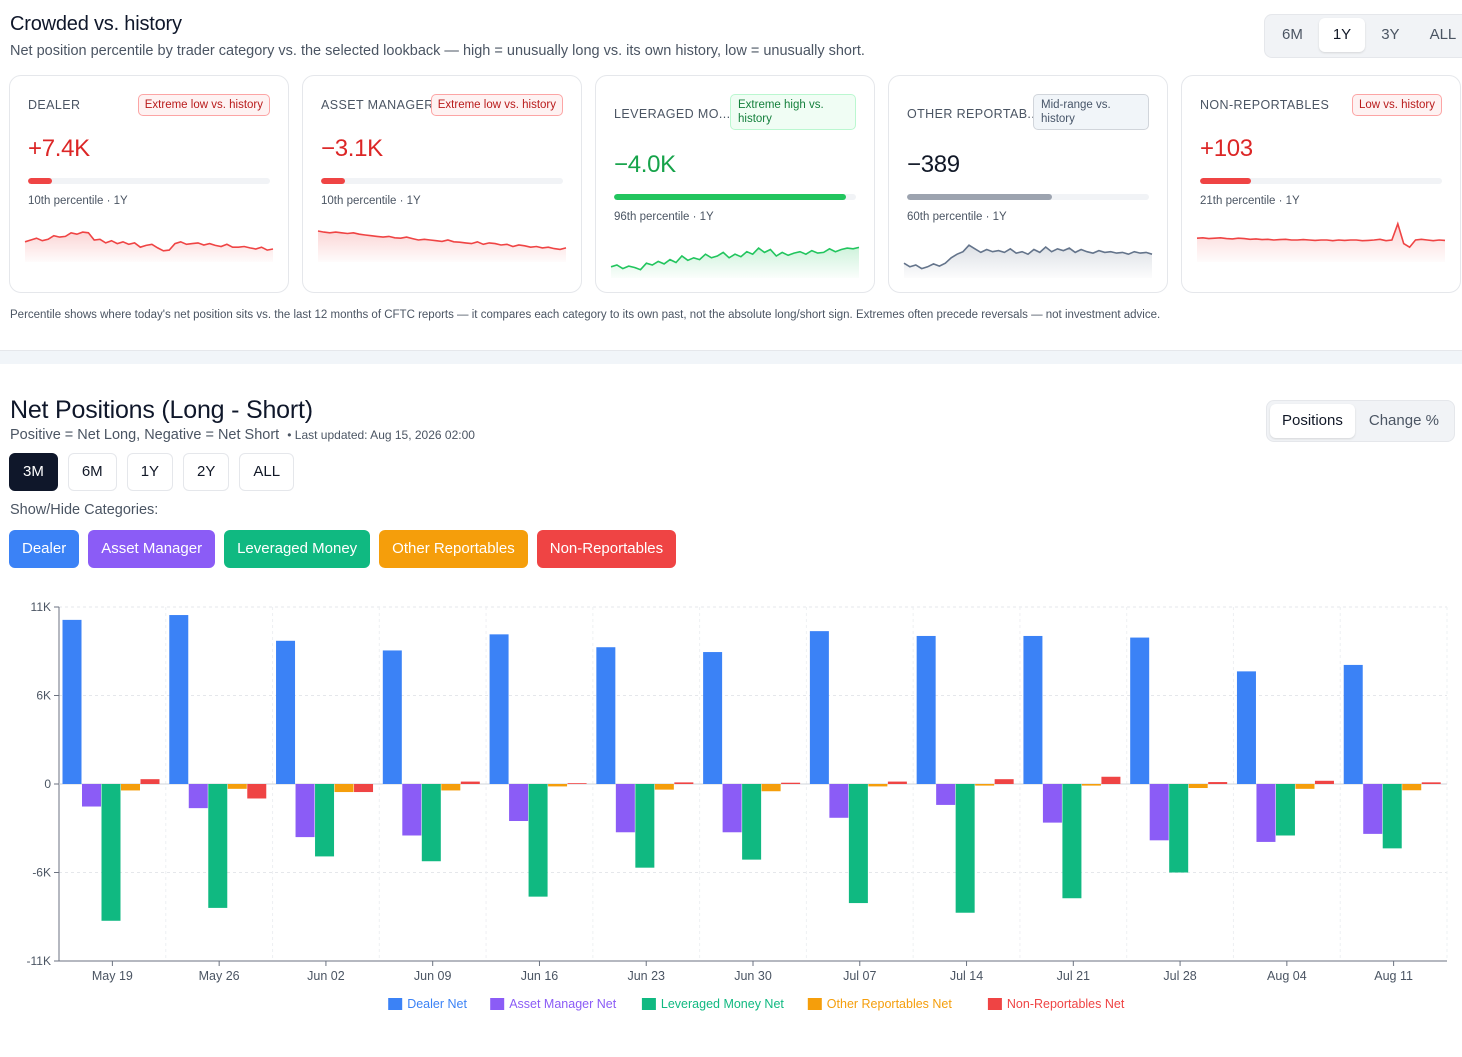  I want to click on net-position-value: −3.1K, so click(352, 148).